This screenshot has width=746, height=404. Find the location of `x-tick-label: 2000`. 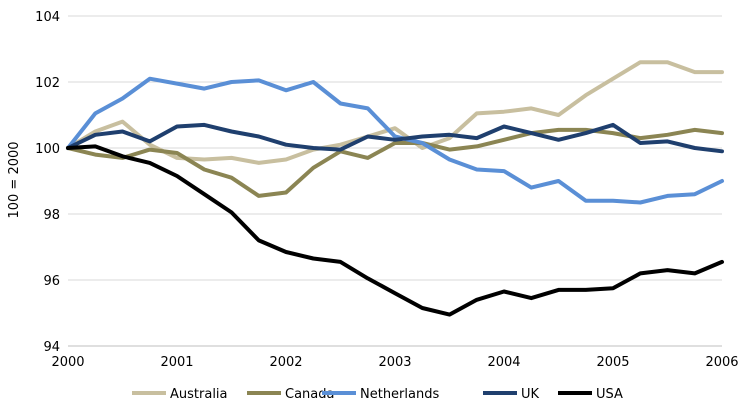

x-tick-label: 2000 is located at coordinates (67, 362).